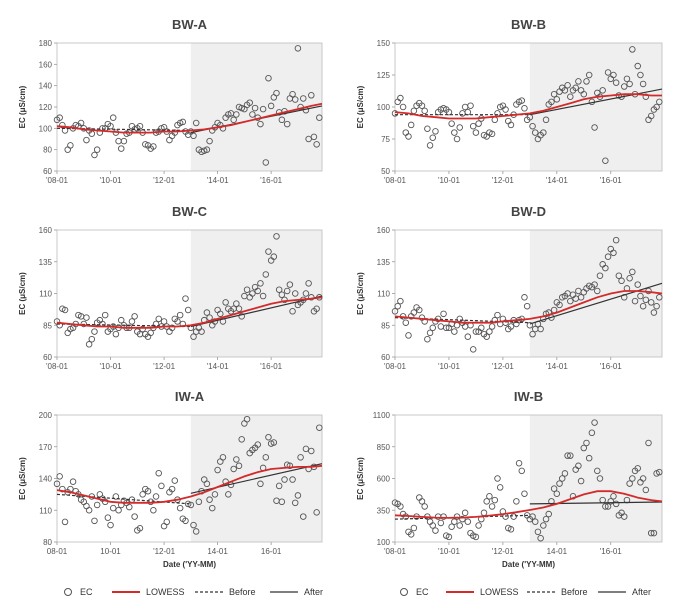  I want to click on panel-title: BW-C, so click(190, 211).